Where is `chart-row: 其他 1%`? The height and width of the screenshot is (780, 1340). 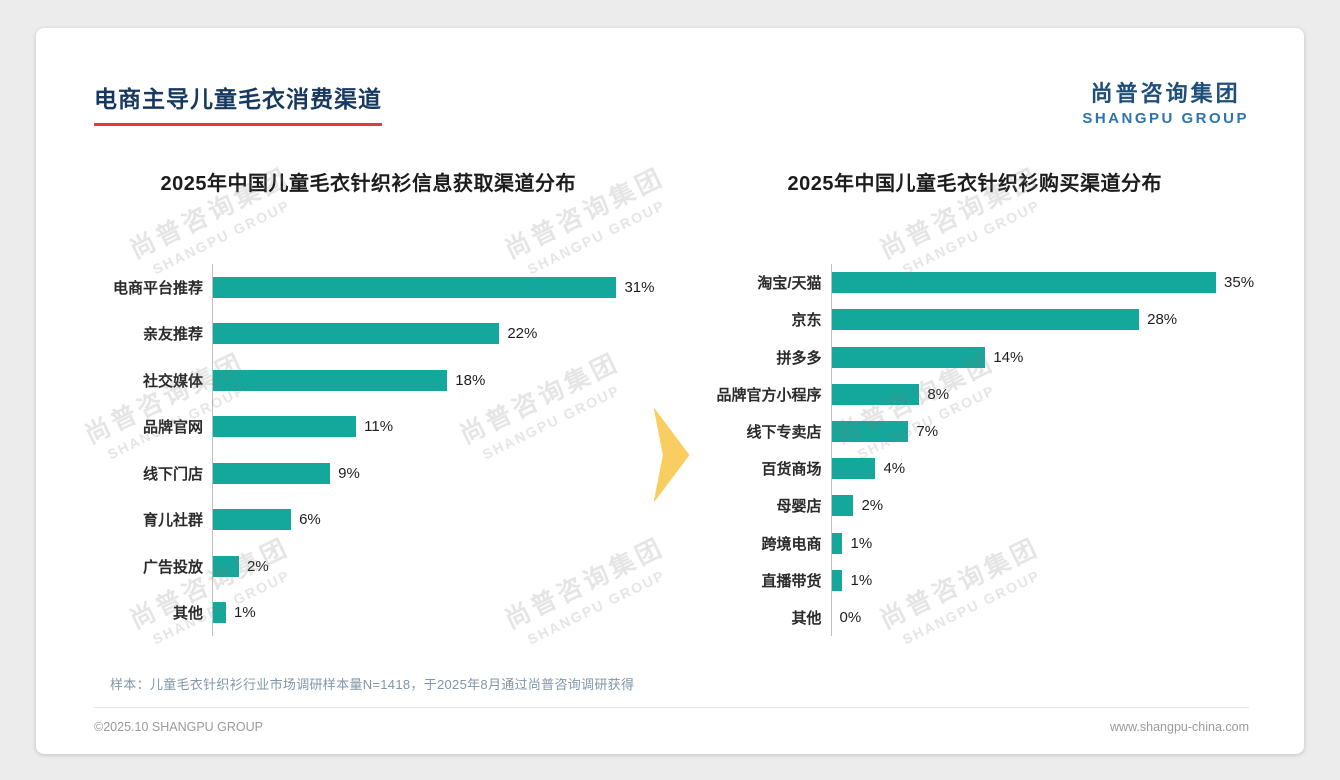 chart-row: 其他 1% is located at coordinates (368, 612).